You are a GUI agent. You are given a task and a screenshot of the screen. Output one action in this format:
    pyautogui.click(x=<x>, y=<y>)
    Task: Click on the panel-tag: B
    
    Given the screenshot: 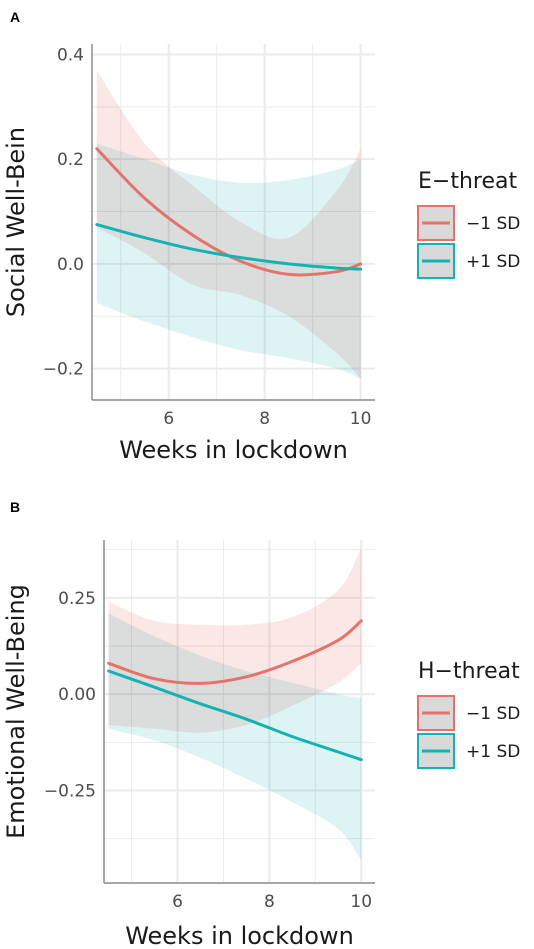 What is the action you would take?
    pyautogui.click(x=15, y=507)
    